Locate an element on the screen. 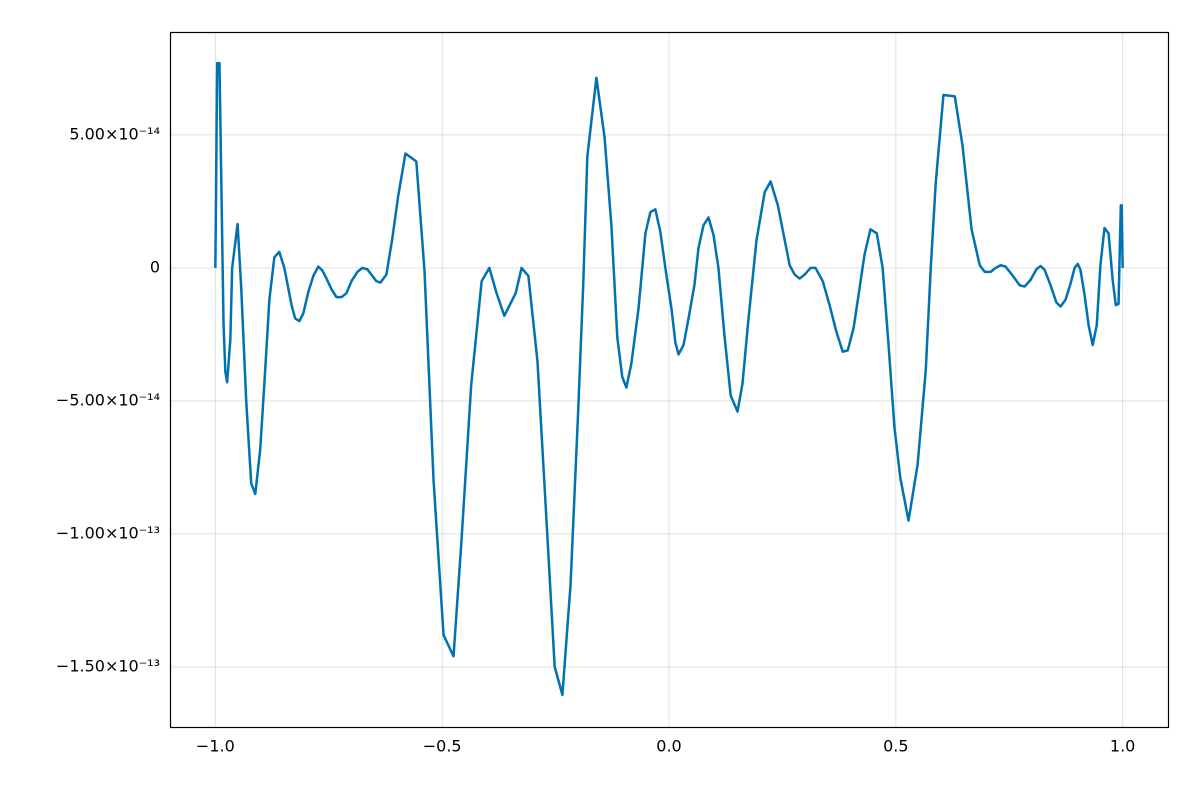 Image resolution: width=1200 pixels, height=800 pixels. y-tick-label: 5.00×10⁻¹⁴ is located at coordinates (114, 133).